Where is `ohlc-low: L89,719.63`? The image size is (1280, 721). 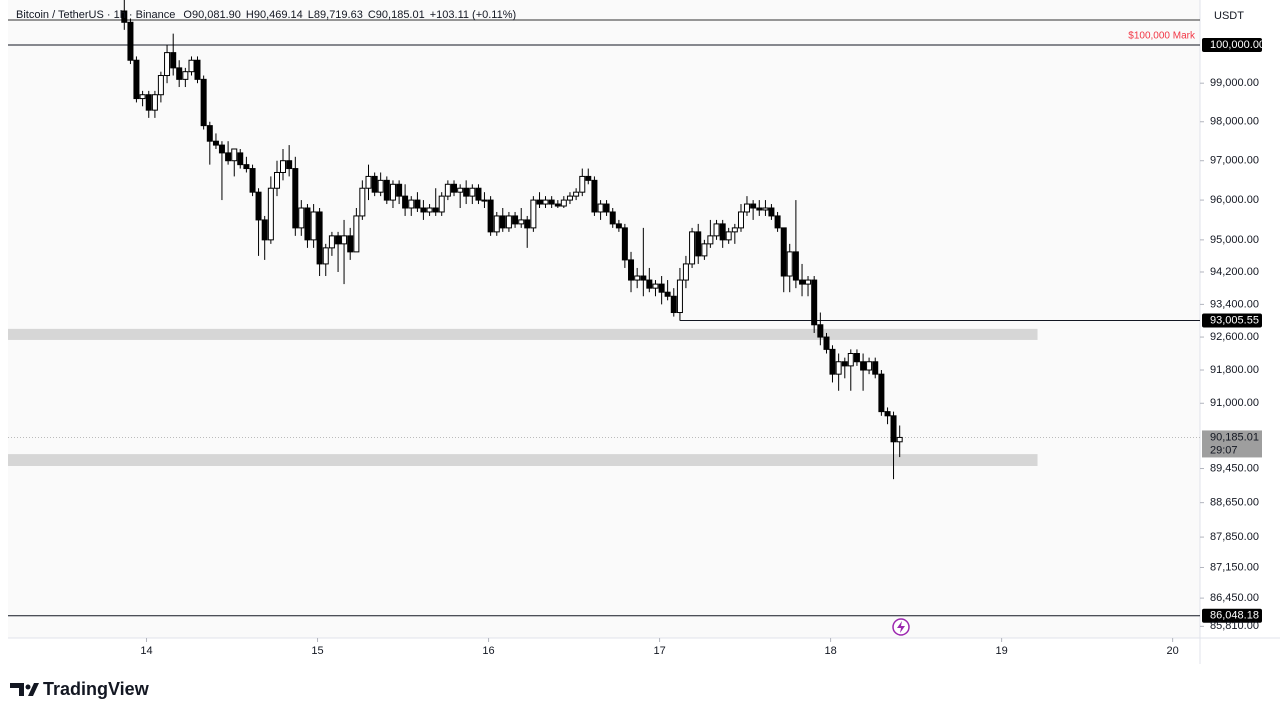 ohlc-low: L89,719.63 is located at coordinates (335, 15).